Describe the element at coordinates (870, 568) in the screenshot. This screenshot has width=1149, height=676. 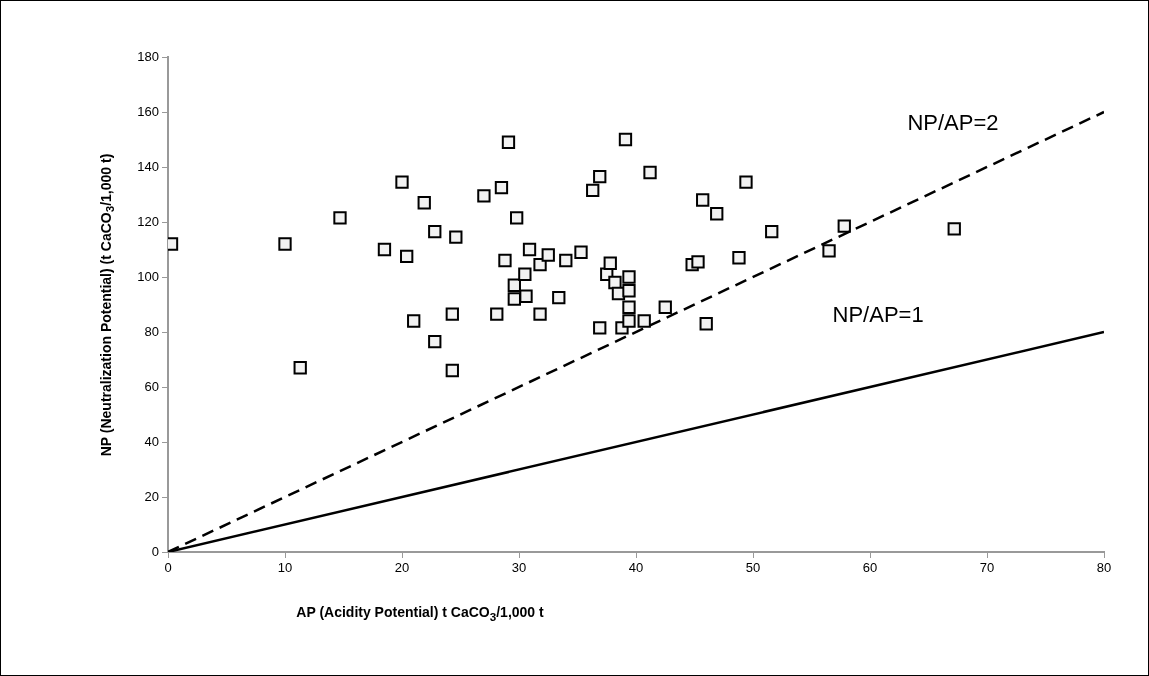
I see `x-tick-label: 60` at that location.